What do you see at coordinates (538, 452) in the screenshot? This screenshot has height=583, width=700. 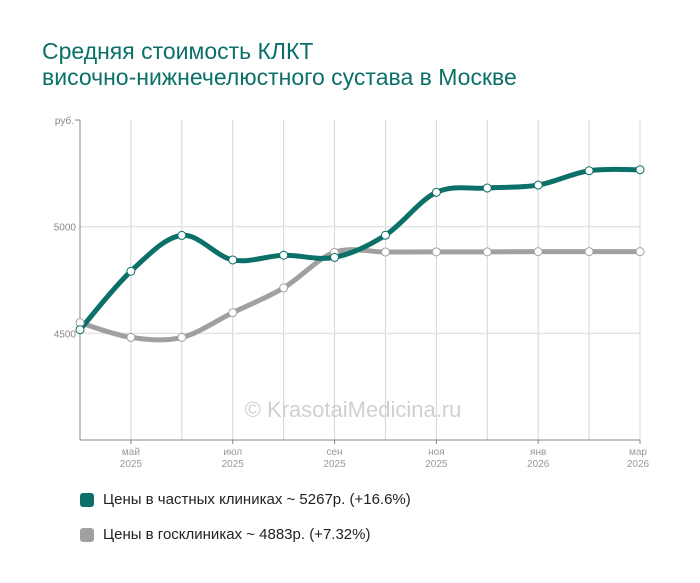 I see `x-tick-month: янв` at bounding box center [538, 452].